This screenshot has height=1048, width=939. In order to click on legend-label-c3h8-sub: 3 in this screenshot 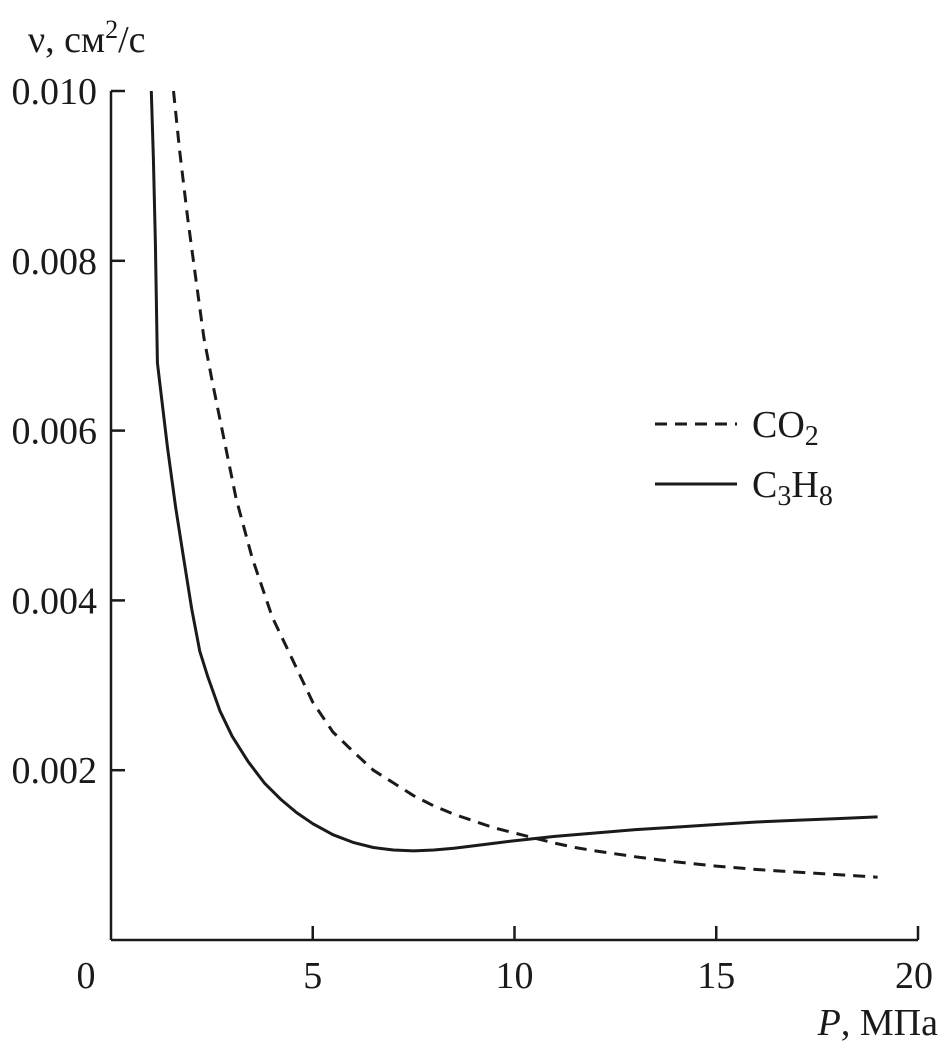, I will do `click(784, 496)`.